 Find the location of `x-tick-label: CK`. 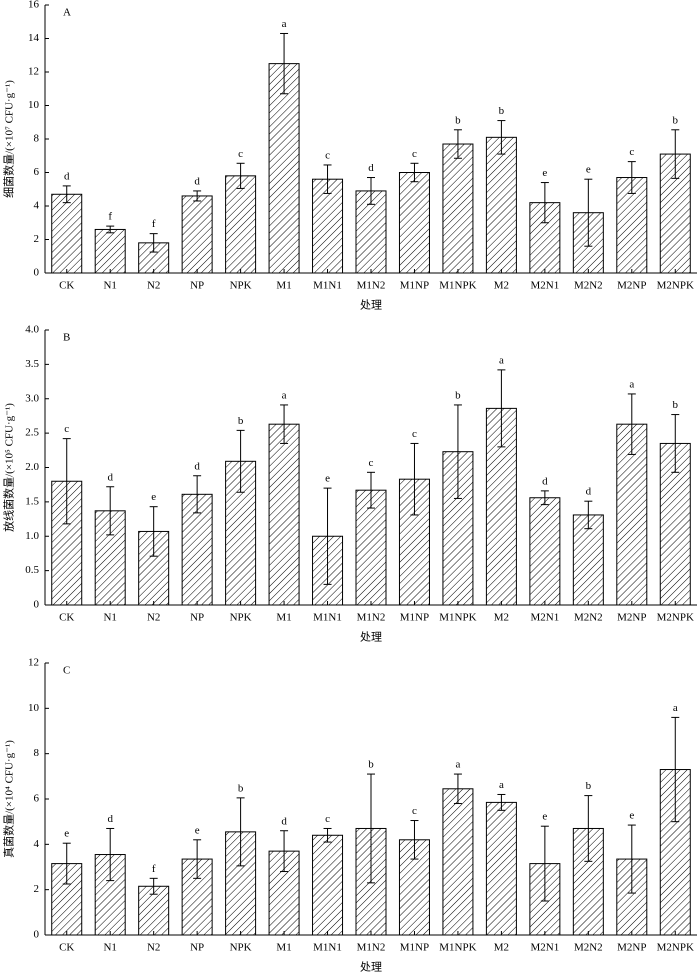

x-tick-label: CK is located at coordinates (66, 618).